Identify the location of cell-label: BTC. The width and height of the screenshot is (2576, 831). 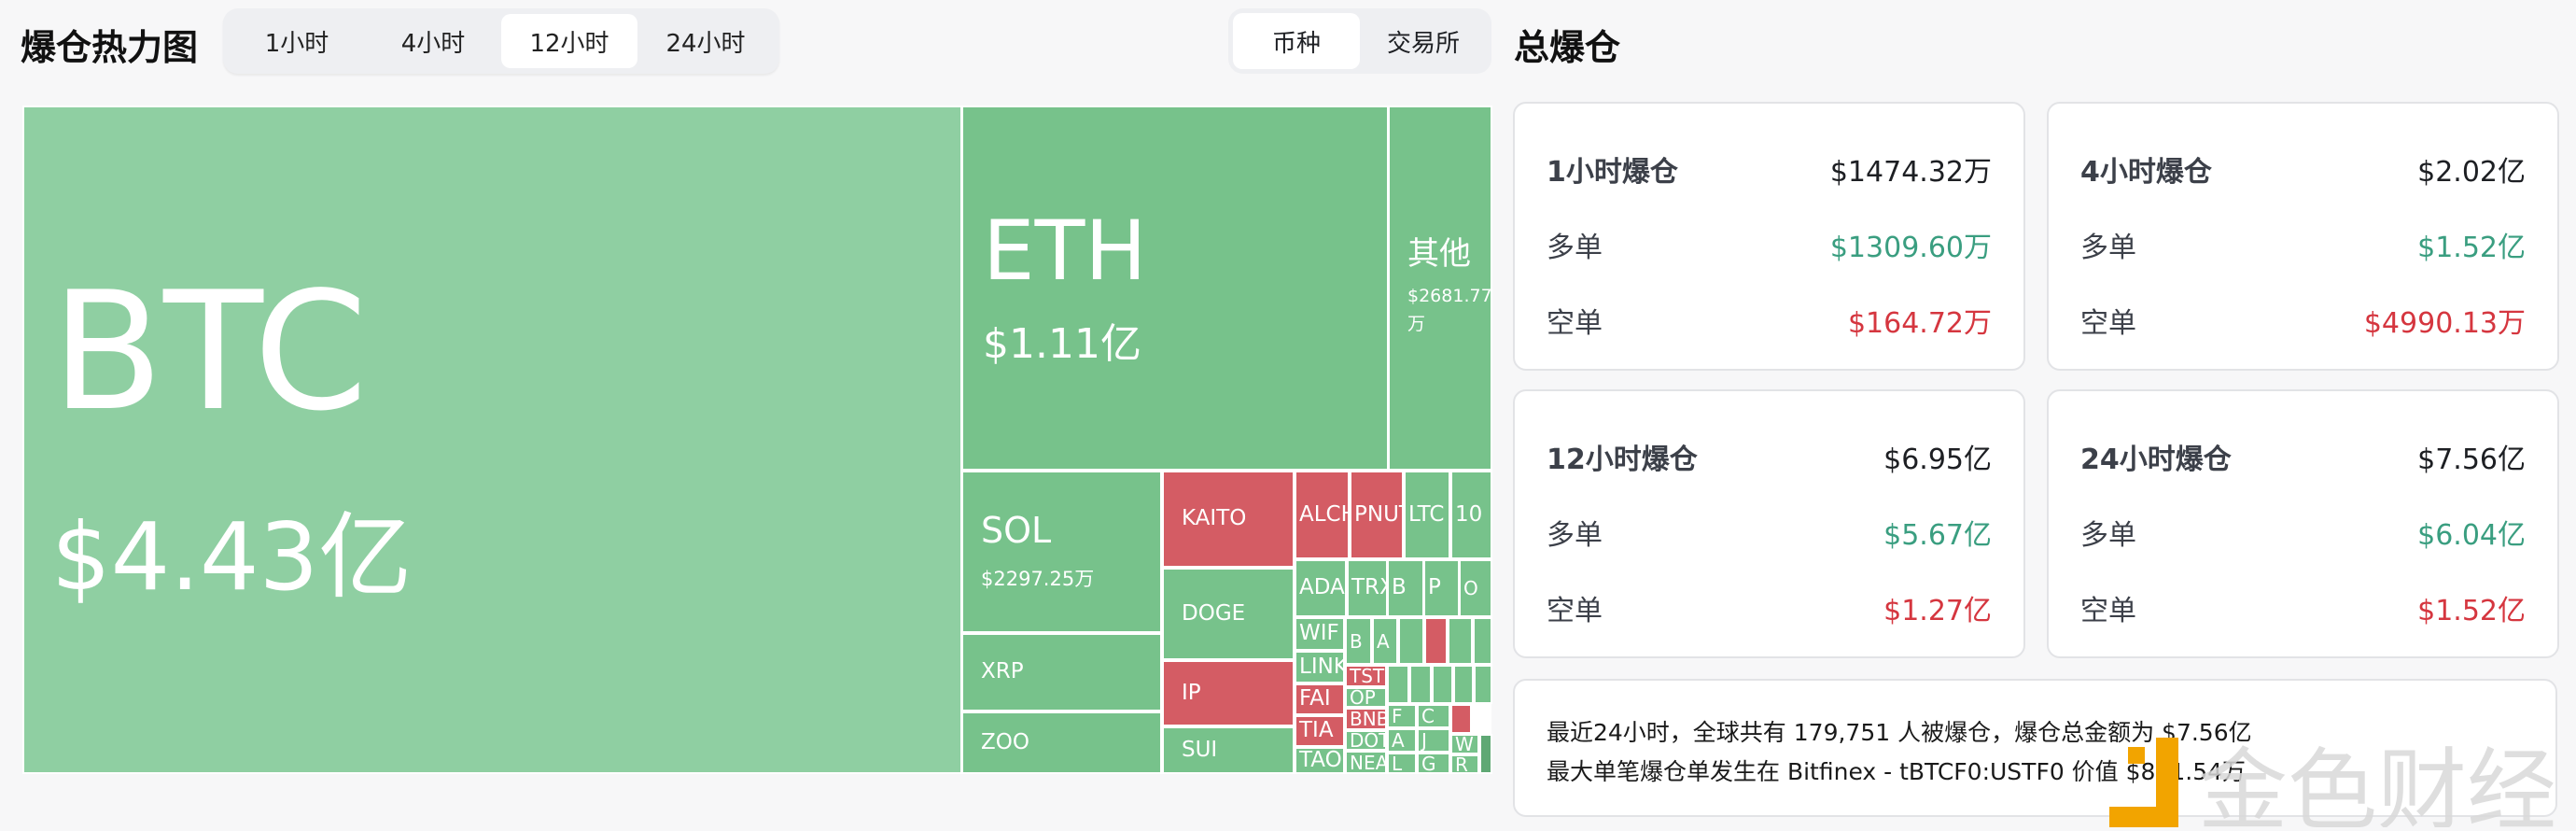
(209, 353).